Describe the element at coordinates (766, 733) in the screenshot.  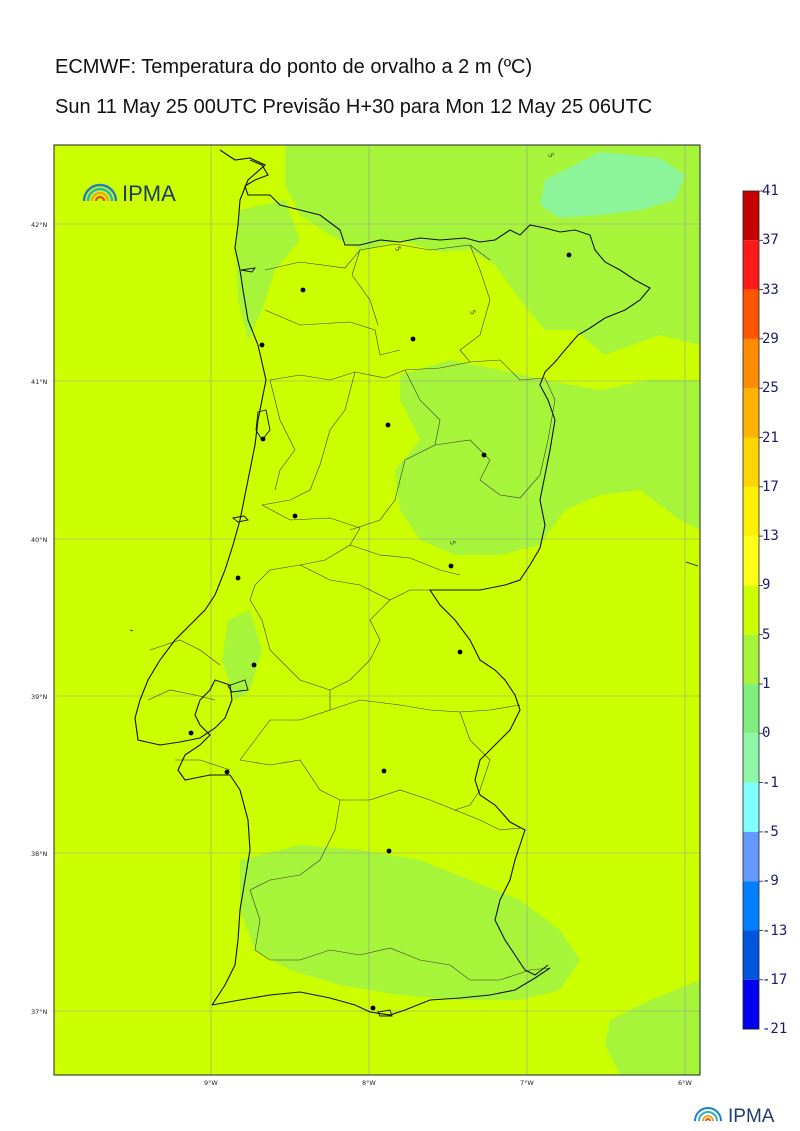
I see `colorbar-label: 0` at that location.